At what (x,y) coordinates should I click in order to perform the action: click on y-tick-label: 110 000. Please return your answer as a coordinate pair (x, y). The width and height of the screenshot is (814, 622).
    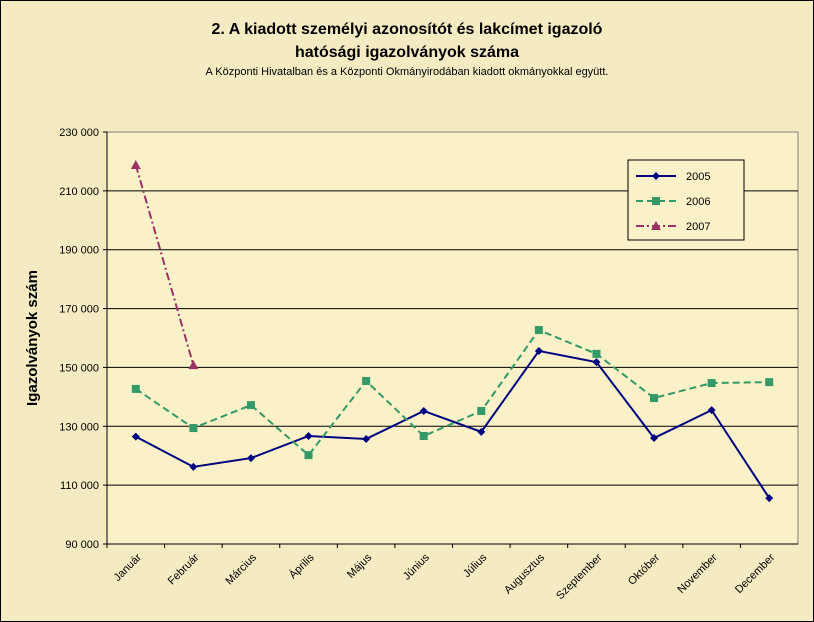
    Looking at the image, I should click on (79, 486).